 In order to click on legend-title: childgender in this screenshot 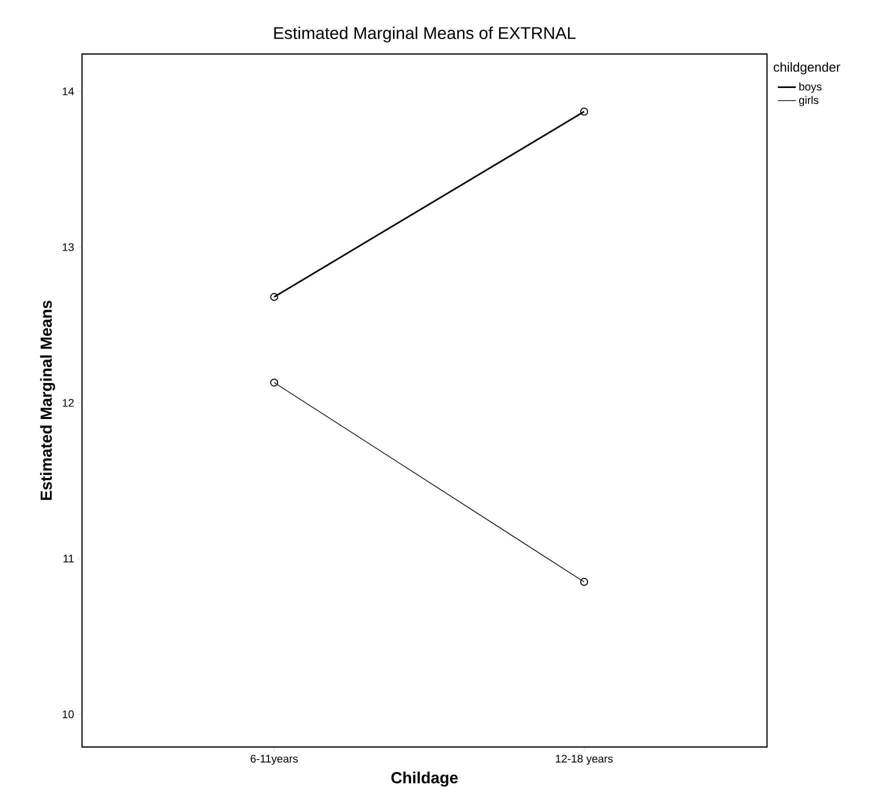, I will do `click(807, 68)`.